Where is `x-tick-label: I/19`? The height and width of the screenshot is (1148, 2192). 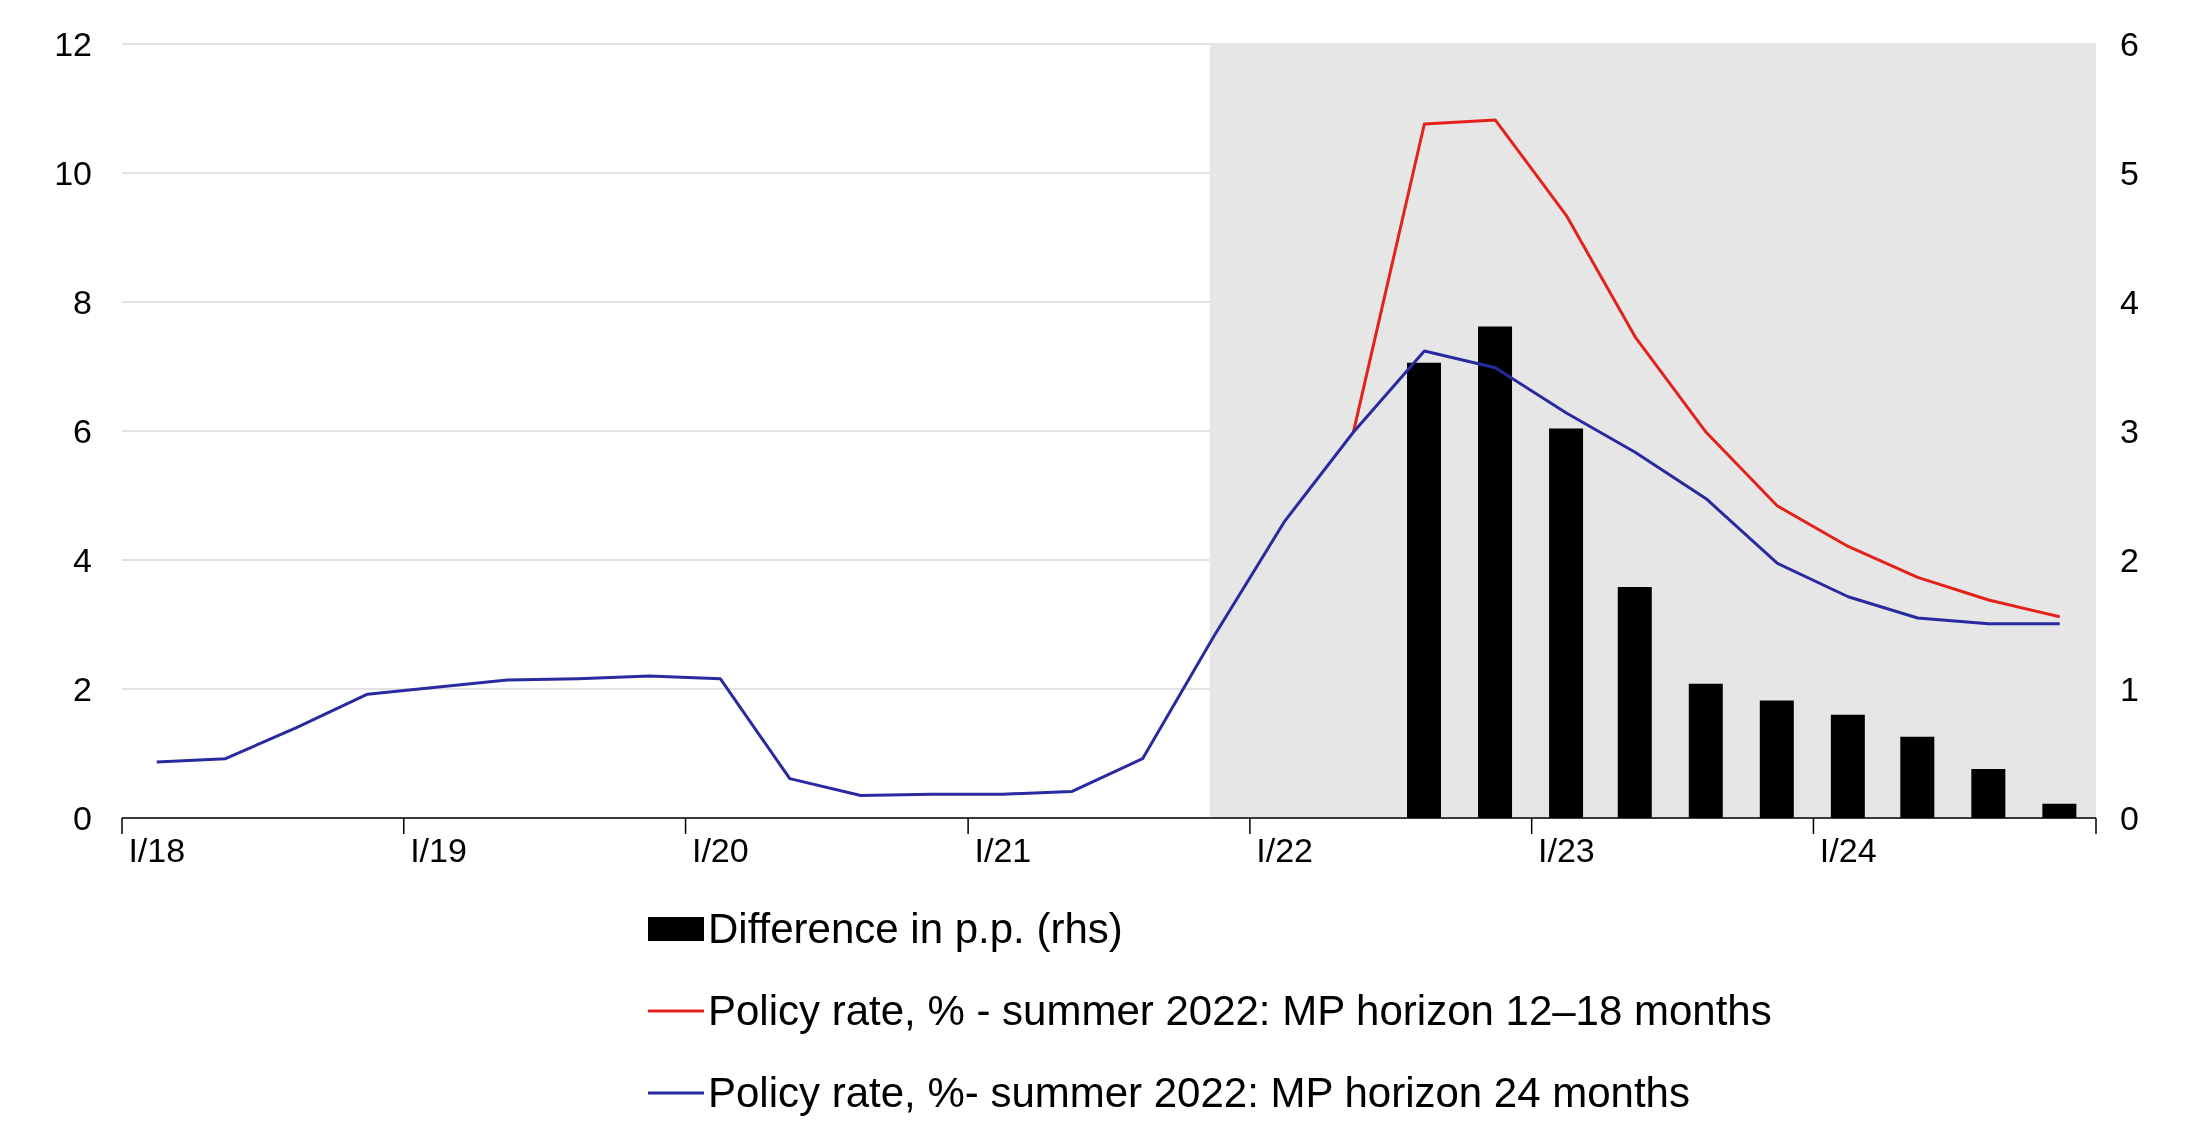 x-tick-label: I/19 is located at coordinates (438, 850).